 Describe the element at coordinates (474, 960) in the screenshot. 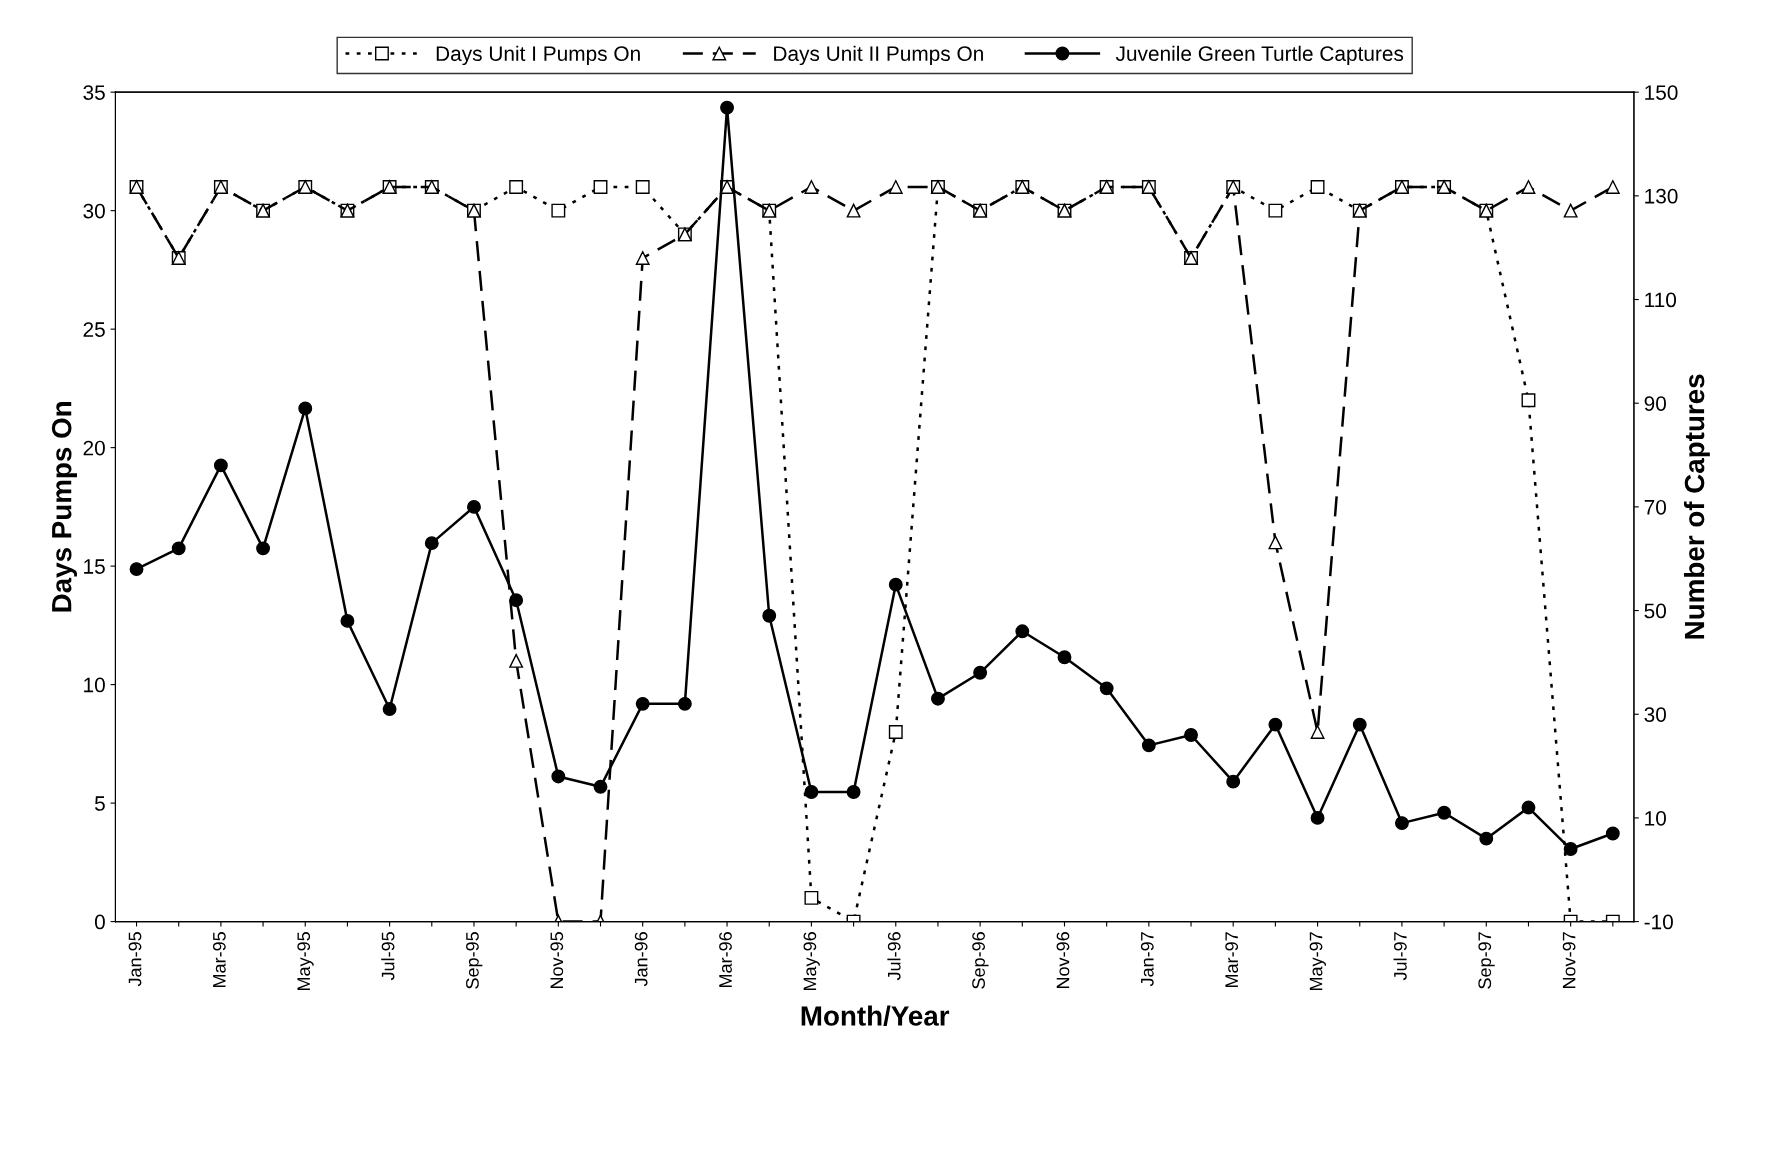

I see `x-tick-label: Sep-95` at that location.